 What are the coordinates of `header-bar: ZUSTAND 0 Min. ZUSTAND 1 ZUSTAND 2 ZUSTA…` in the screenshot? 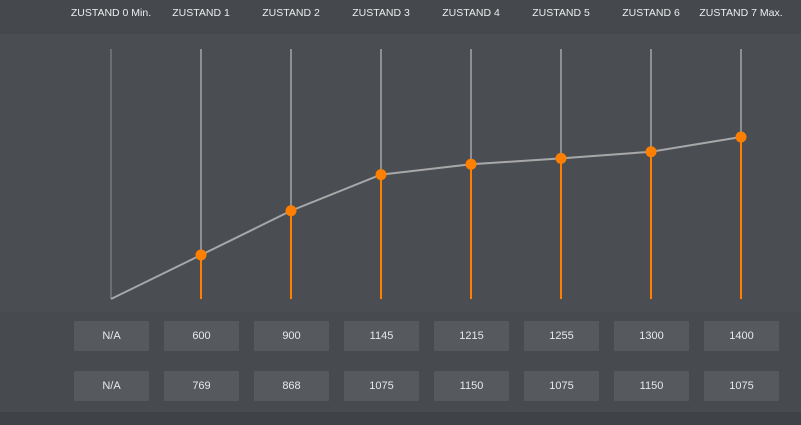 It's located at (400, 17).